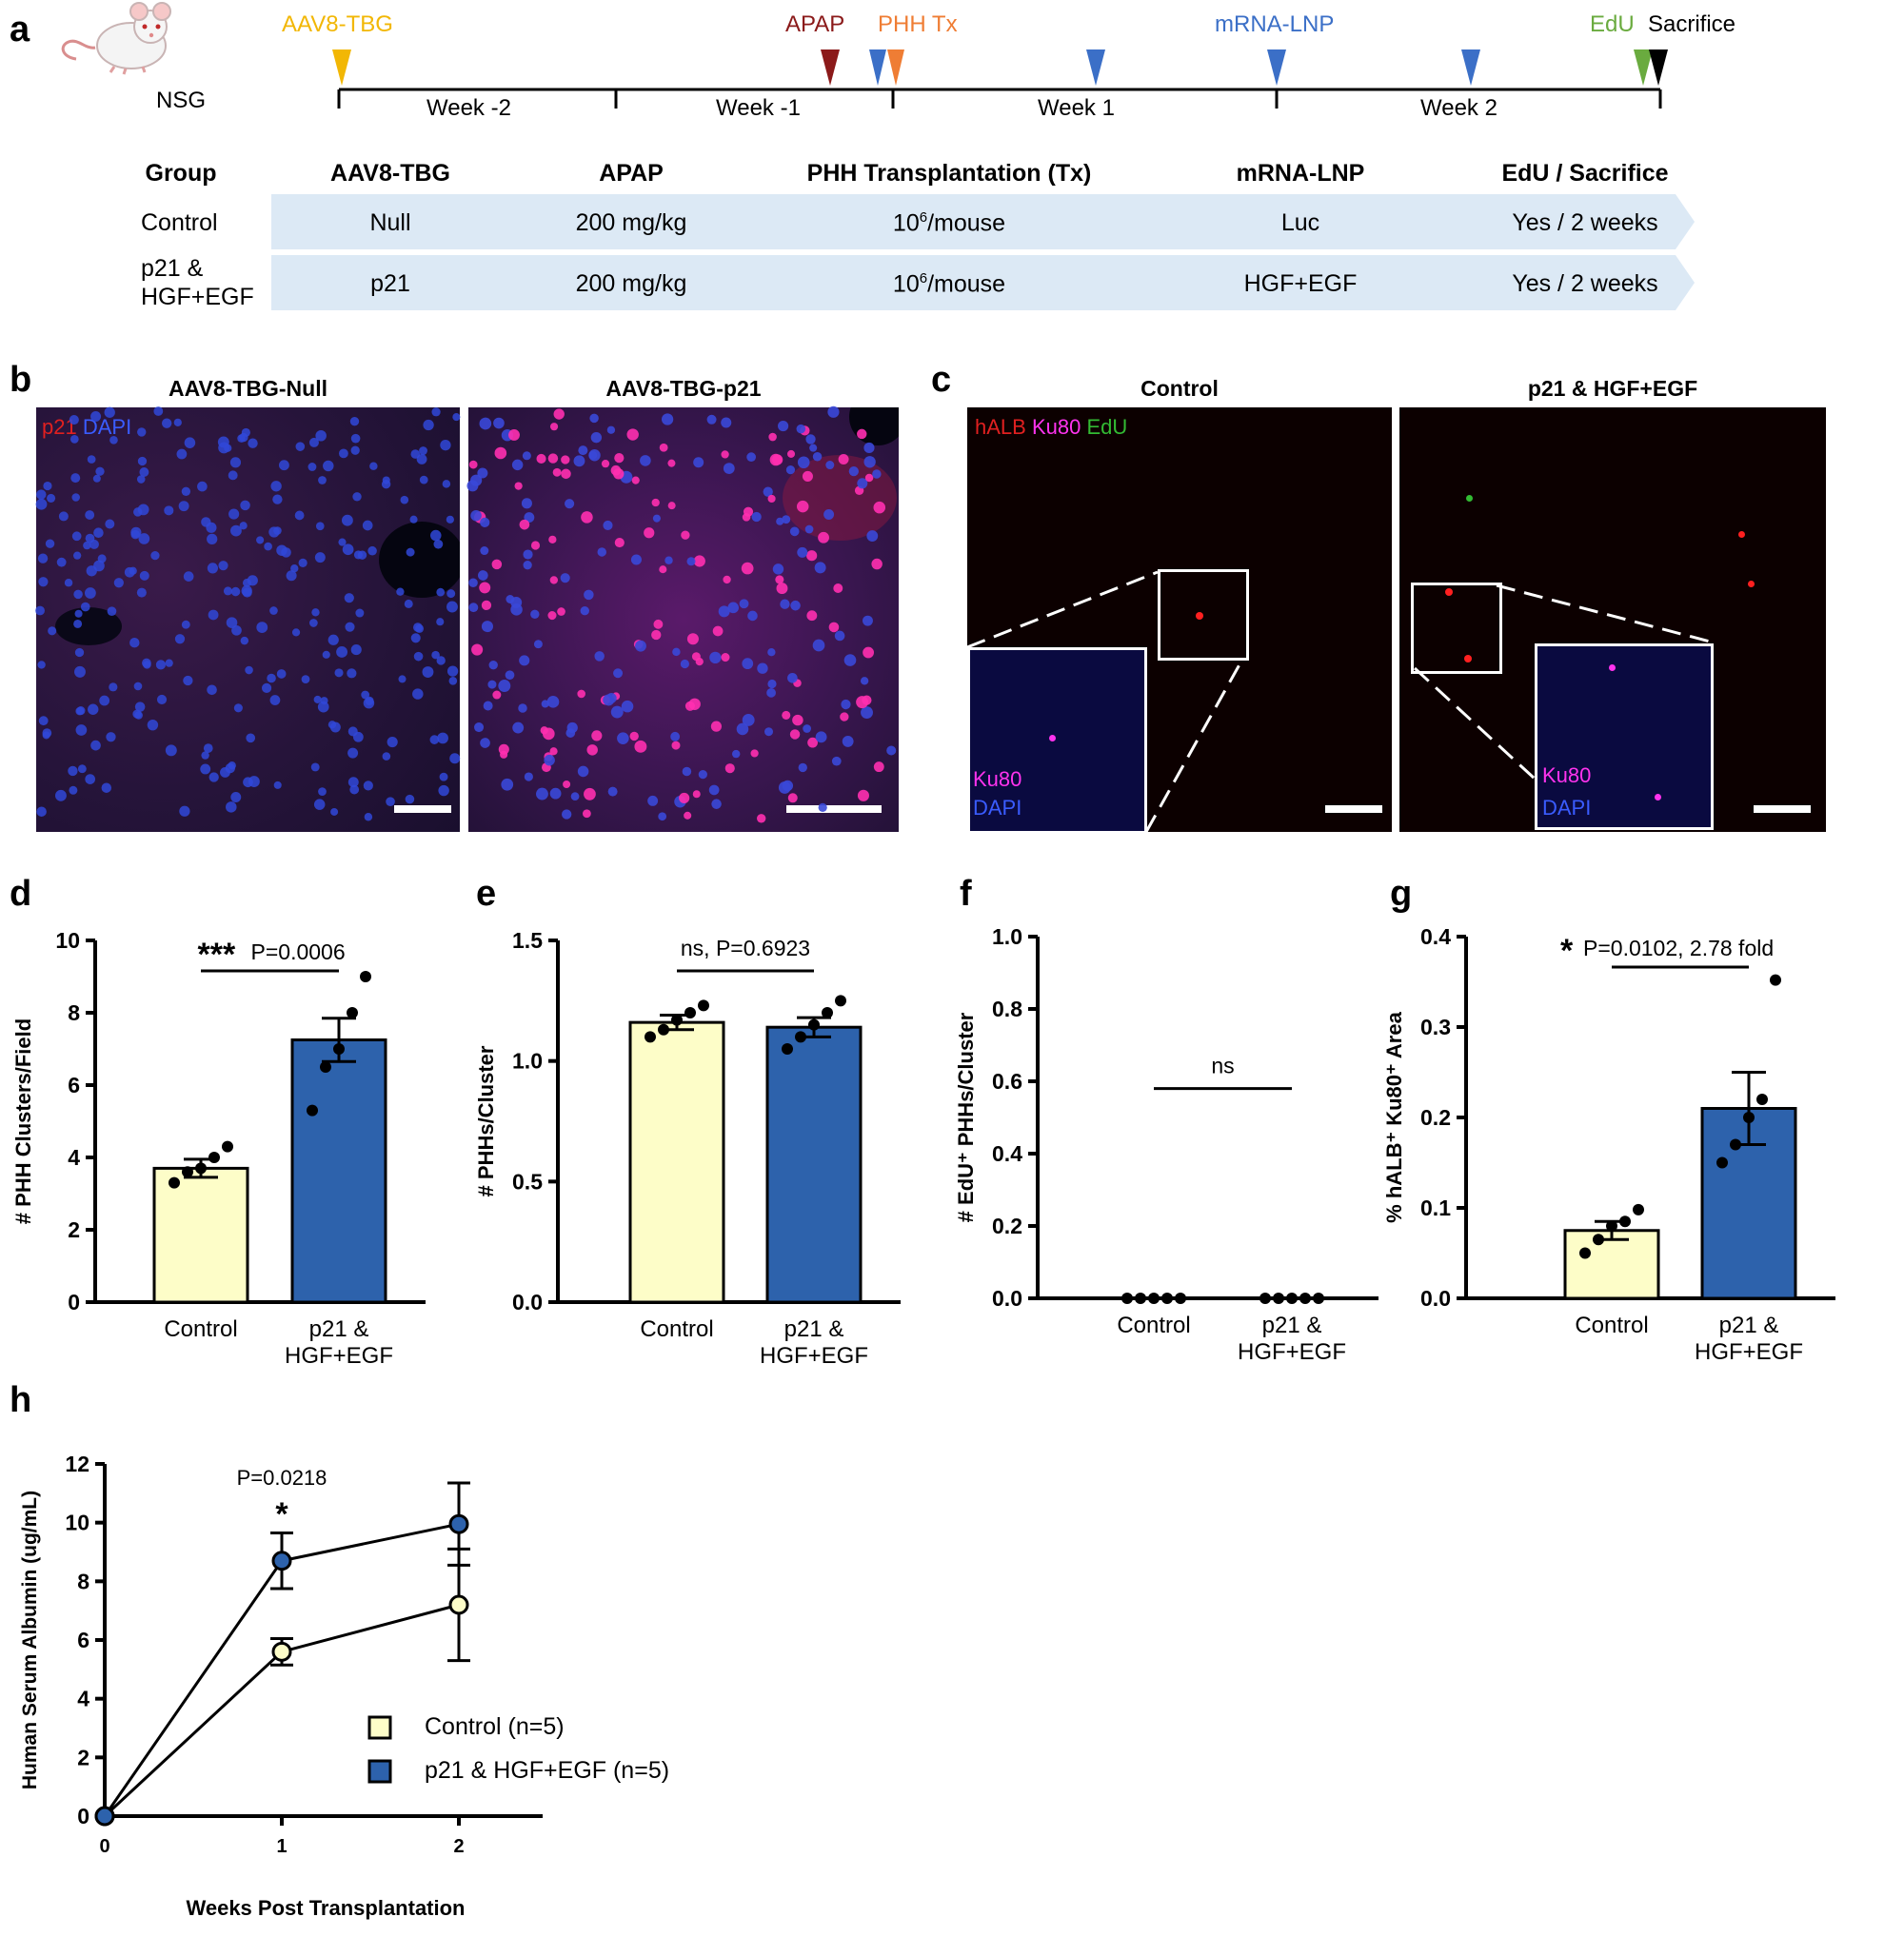 Image resolution: width=1904 pixels, height=1937 pixels. I want to click on table-cell: 200 mg/kg, so click(631, 222).